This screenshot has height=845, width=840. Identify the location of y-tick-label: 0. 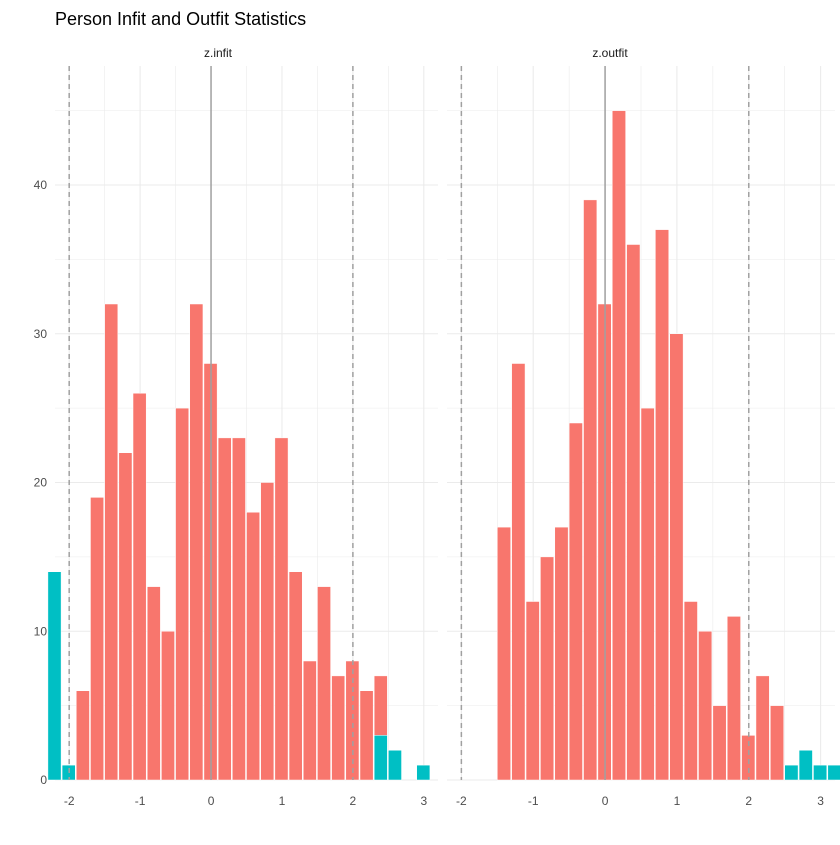
(43, 780).